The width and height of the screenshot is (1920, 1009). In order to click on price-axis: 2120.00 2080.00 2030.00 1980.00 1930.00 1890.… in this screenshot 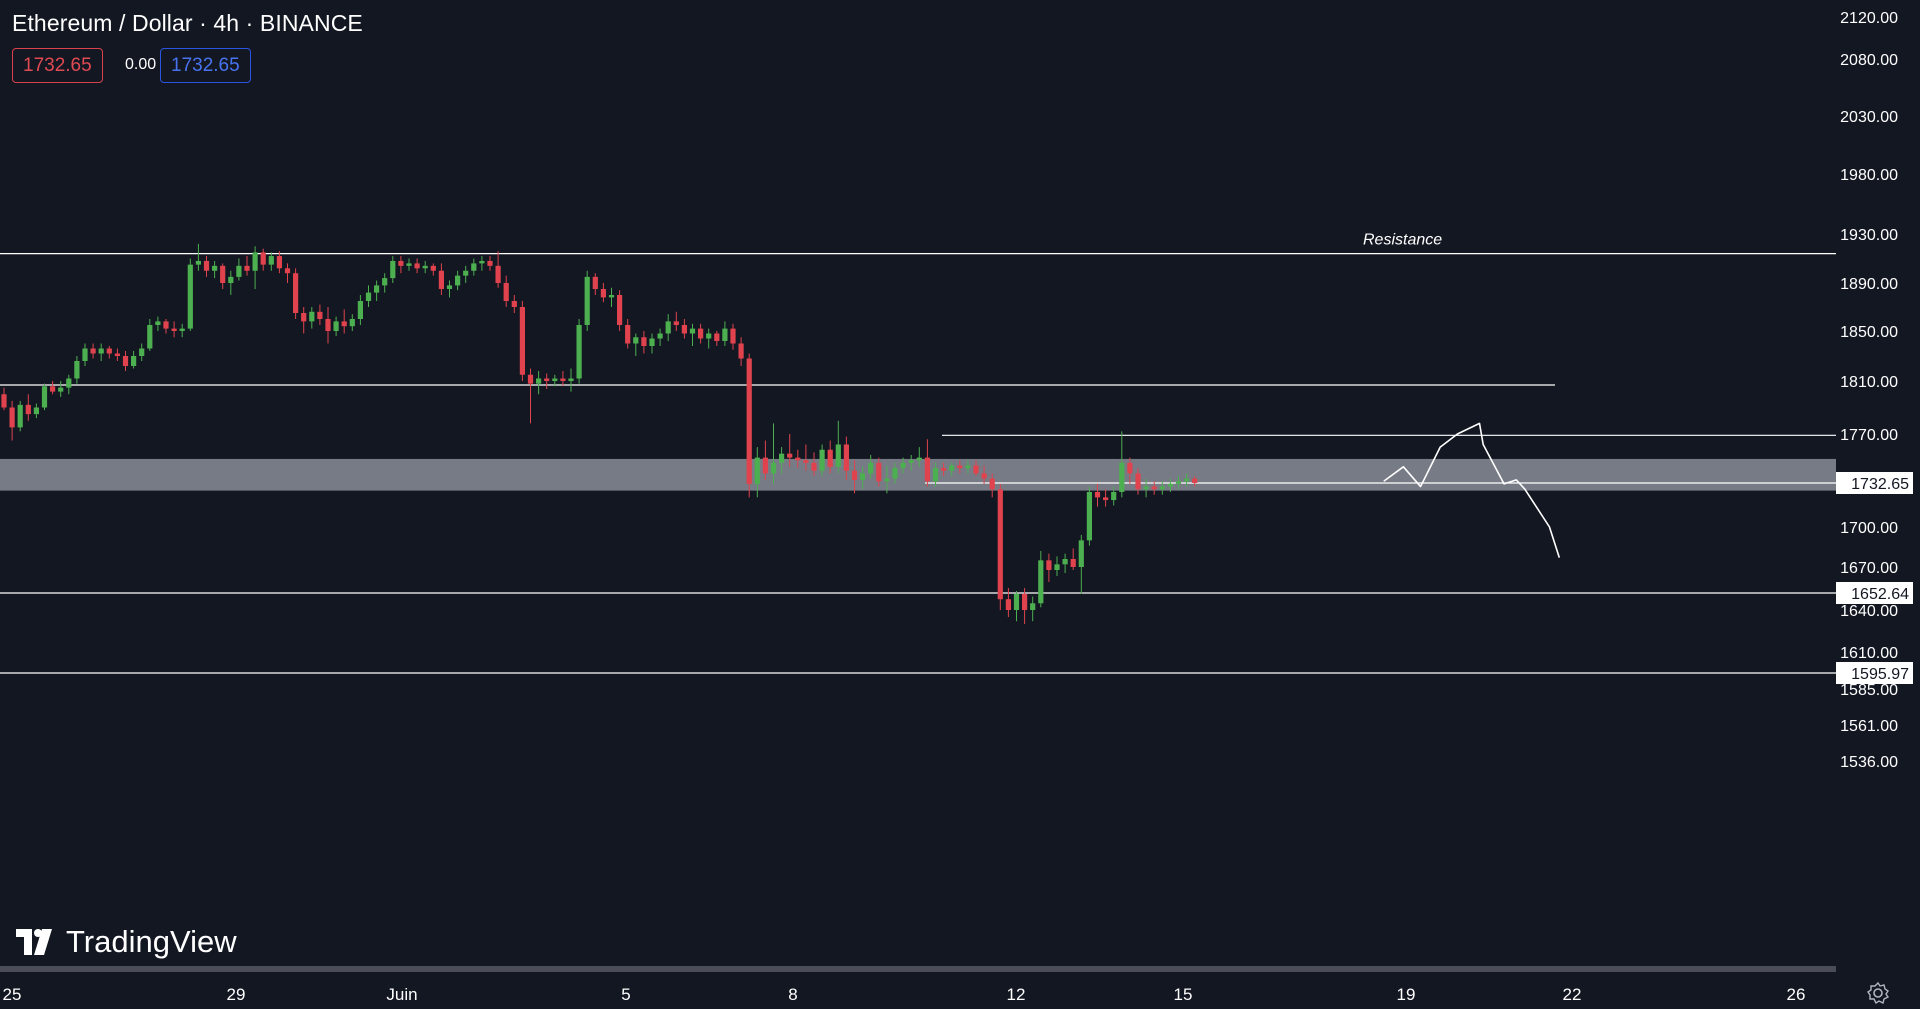, I will do `click(1874, 390)`.